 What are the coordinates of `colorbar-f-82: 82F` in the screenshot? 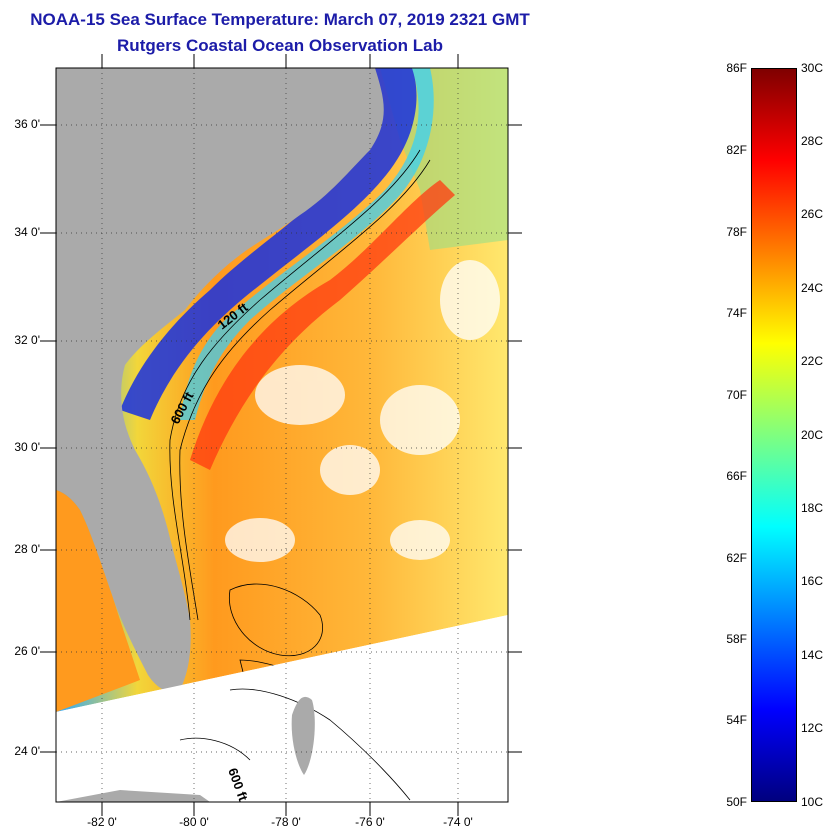 It's located at (736, 150).